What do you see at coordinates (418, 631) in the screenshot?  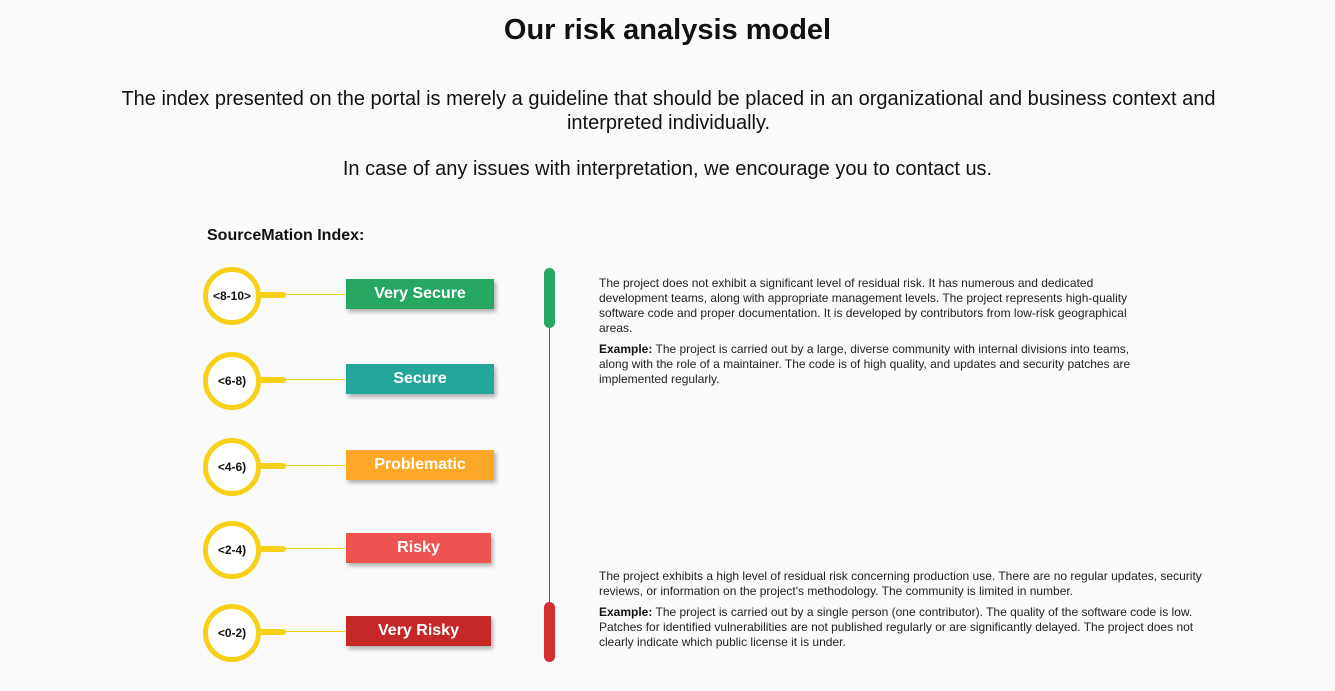 I see `level-badge: Very Risky` at bounding box center [418, 631].